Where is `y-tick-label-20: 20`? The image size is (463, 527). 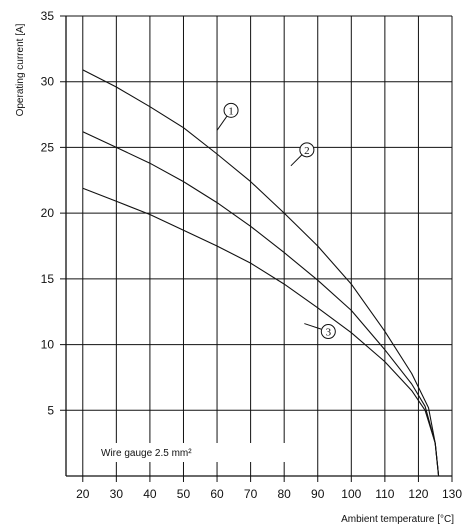 y-tick-label-20: 20 is located at coordinates (48, 213).